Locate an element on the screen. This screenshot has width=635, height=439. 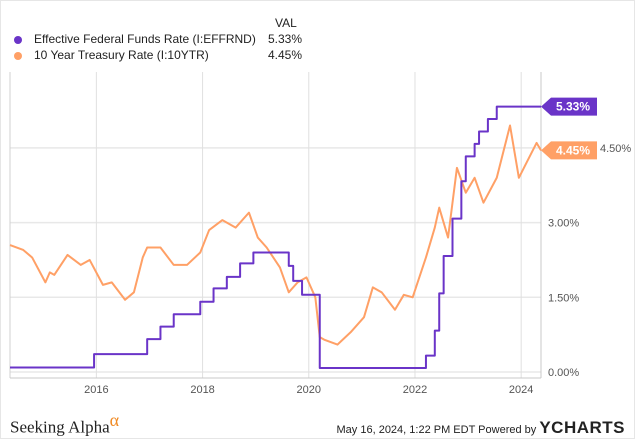
legend-label: Effective Federal Funds Rate (I:EFFRND) is located at coordinates (145, 39).